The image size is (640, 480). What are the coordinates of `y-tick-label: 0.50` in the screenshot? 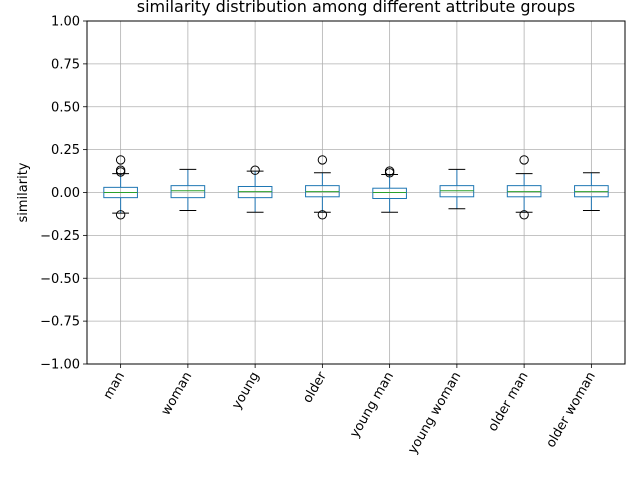 It's located at (65, 107).